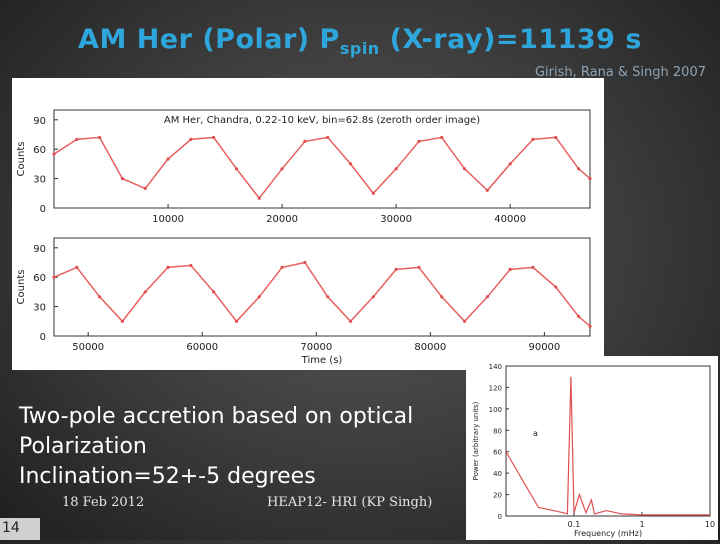 Image resolution: width=720 pixels, height=544 pixels. I want to click on ps-y-axis-label: Power (arbitrary units), so click(476, 440).